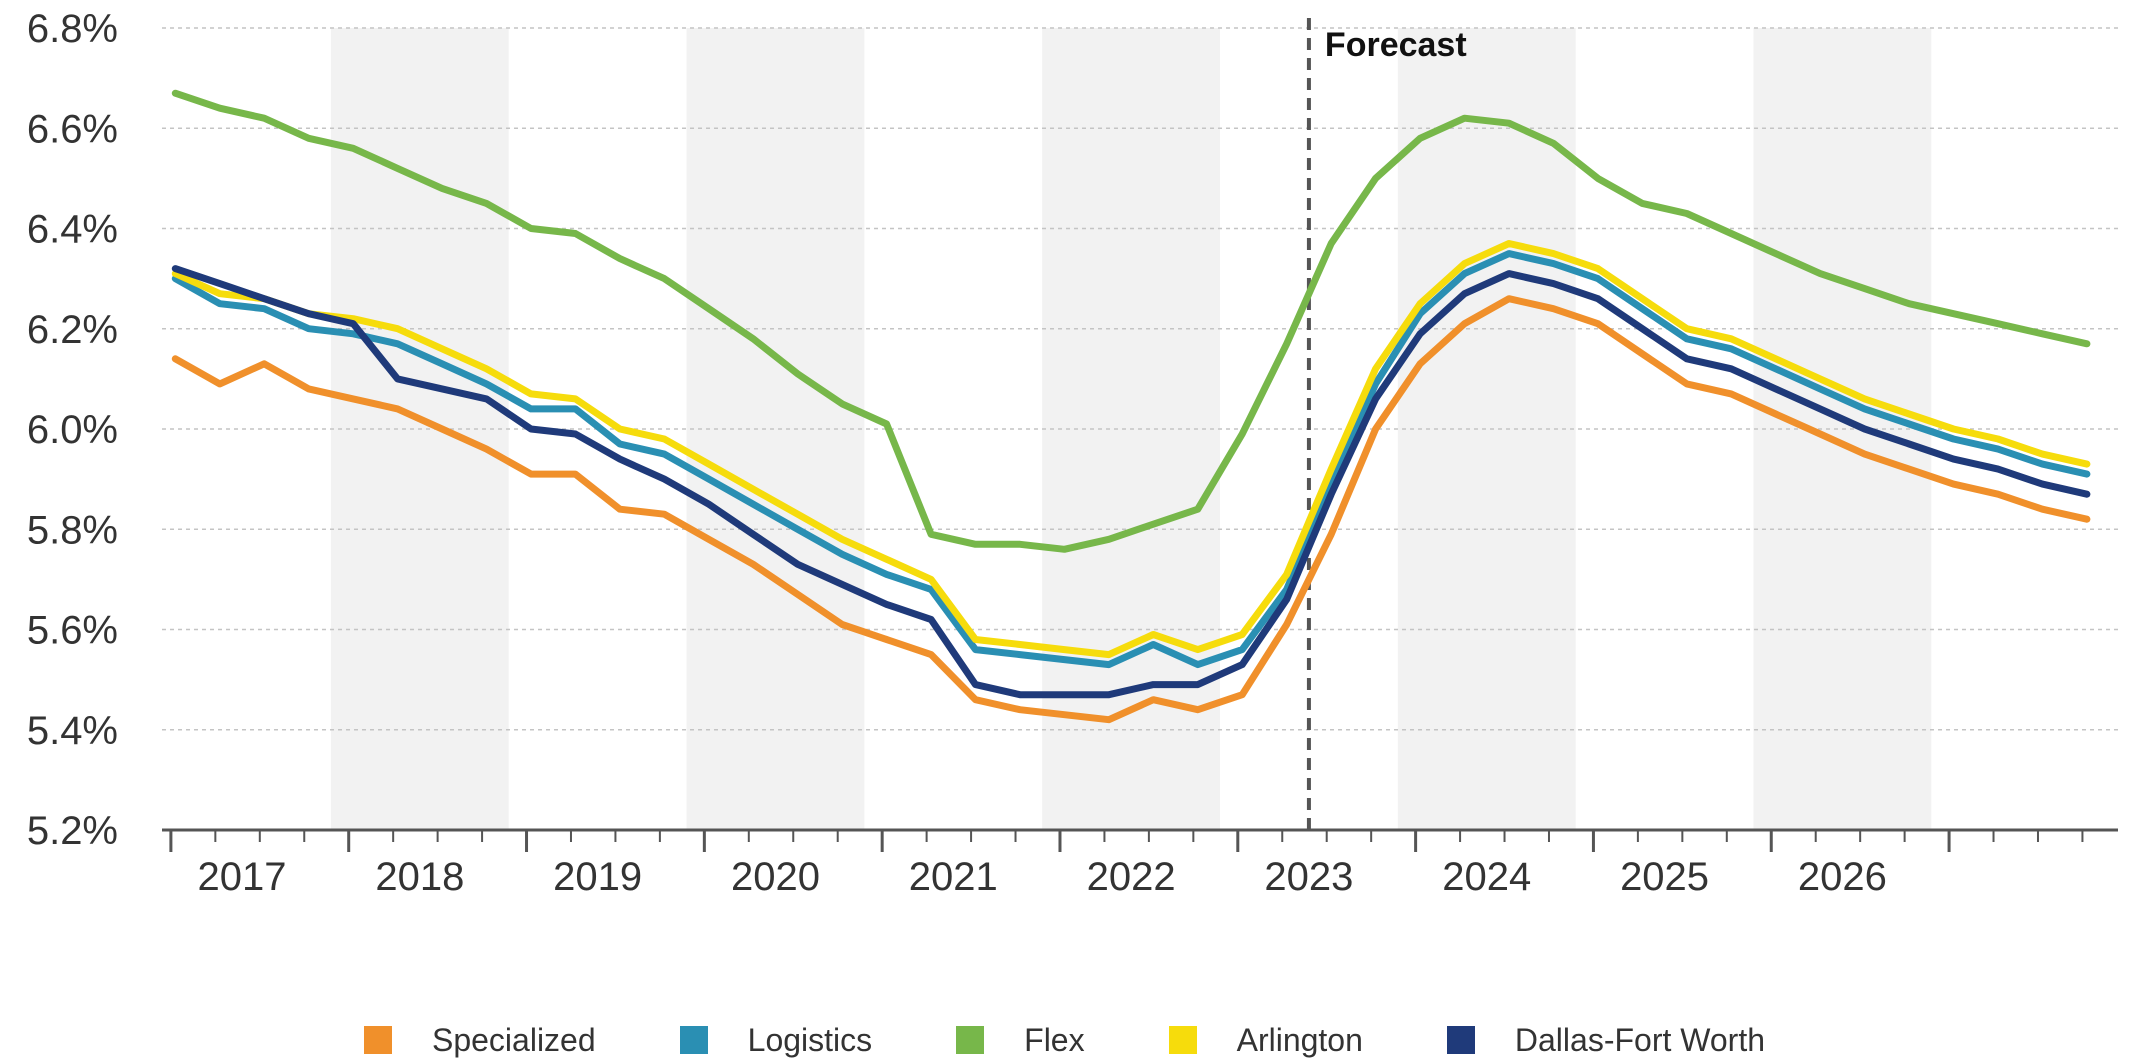 The height and width of the screenshot is (1061, 2129). I want to click on y-tick-label: 6.8%, so click(72, 29).